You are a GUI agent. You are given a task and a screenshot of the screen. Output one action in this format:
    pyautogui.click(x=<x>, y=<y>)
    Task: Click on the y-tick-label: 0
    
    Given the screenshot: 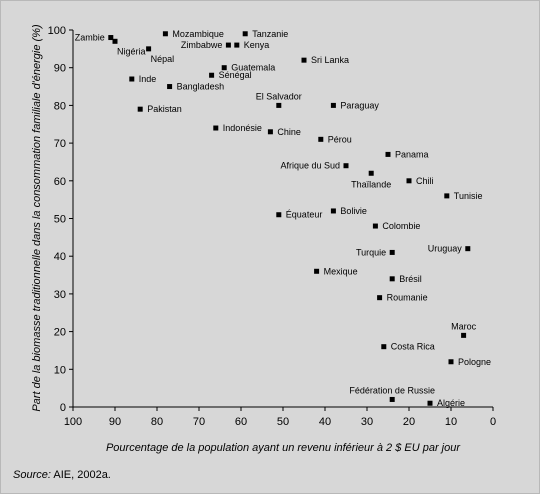 What is the action you would take?
    pyautogui.click(x=63, y=408)
    